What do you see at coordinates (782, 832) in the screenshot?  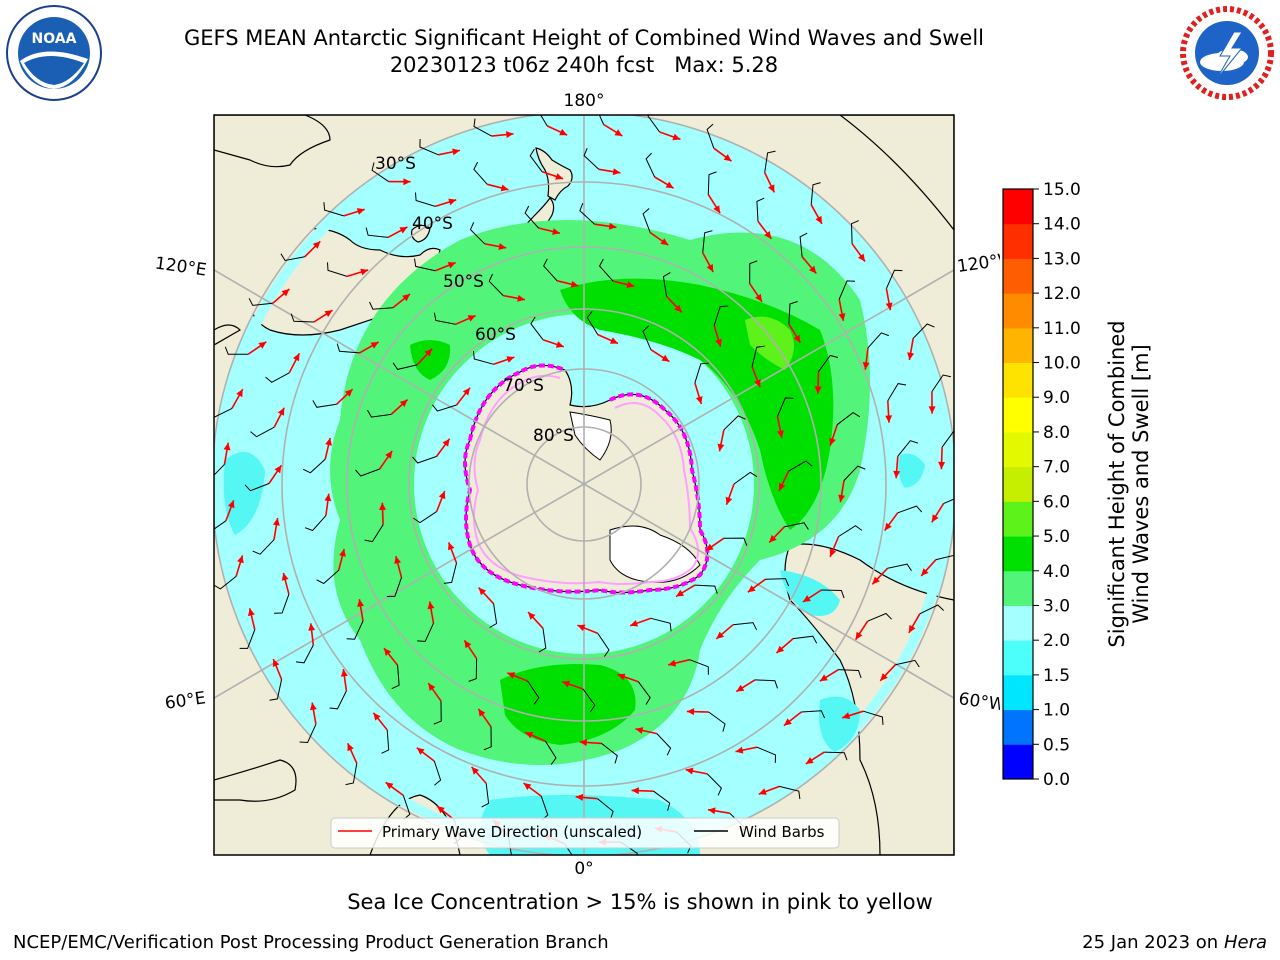 I see `legend-barb-label: Wind Barbs` at bounding box center [782, 832].